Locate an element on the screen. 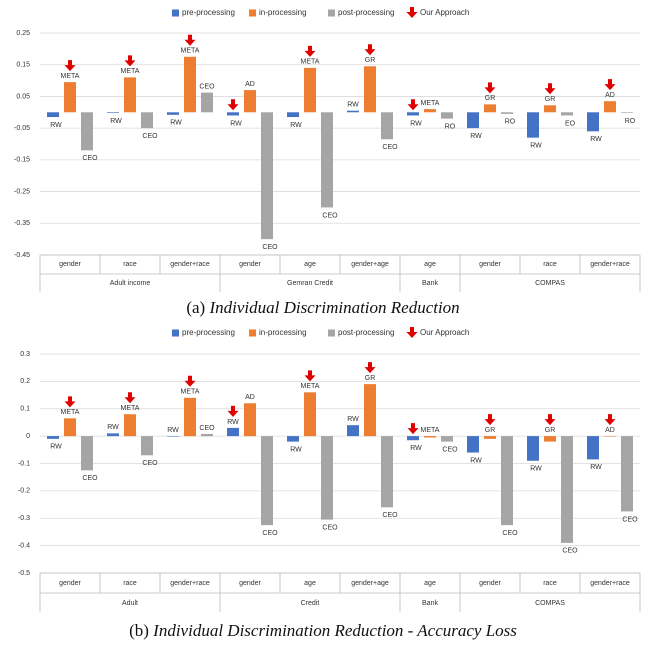  y-tick-label: -0.45 is located at coordinates (22, 255).